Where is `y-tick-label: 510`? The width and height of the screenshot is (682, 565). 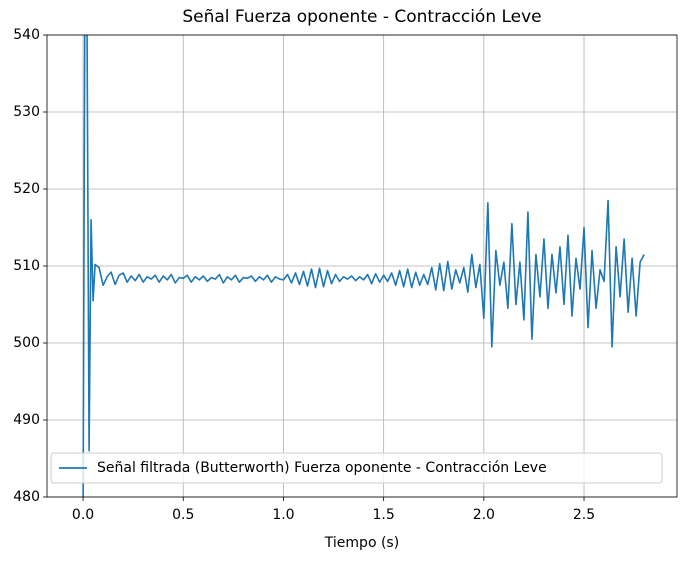
y-tick-label: 510 is located at coordinates (26, 266).